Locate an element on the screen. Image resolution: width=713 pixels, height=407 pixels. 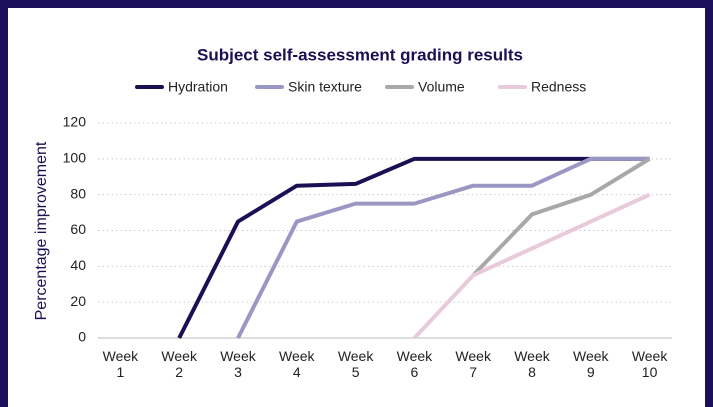
legend-label: Hydration is located at coordinates (198, 87).